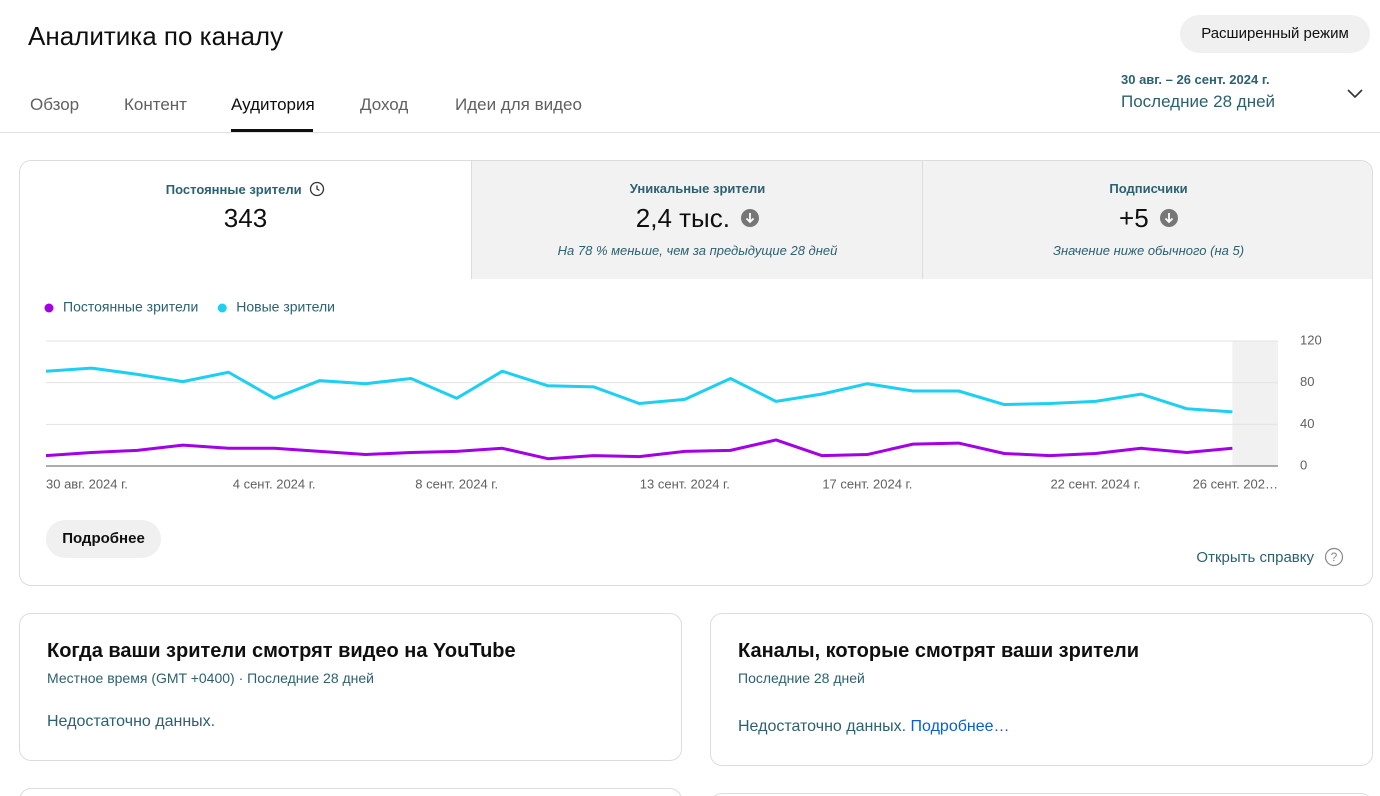 Image resolution: width=1380 pixels, height=796 pixels. I want to click on x-tick-label: 4 сент. 2024 г., so click(274, 483).